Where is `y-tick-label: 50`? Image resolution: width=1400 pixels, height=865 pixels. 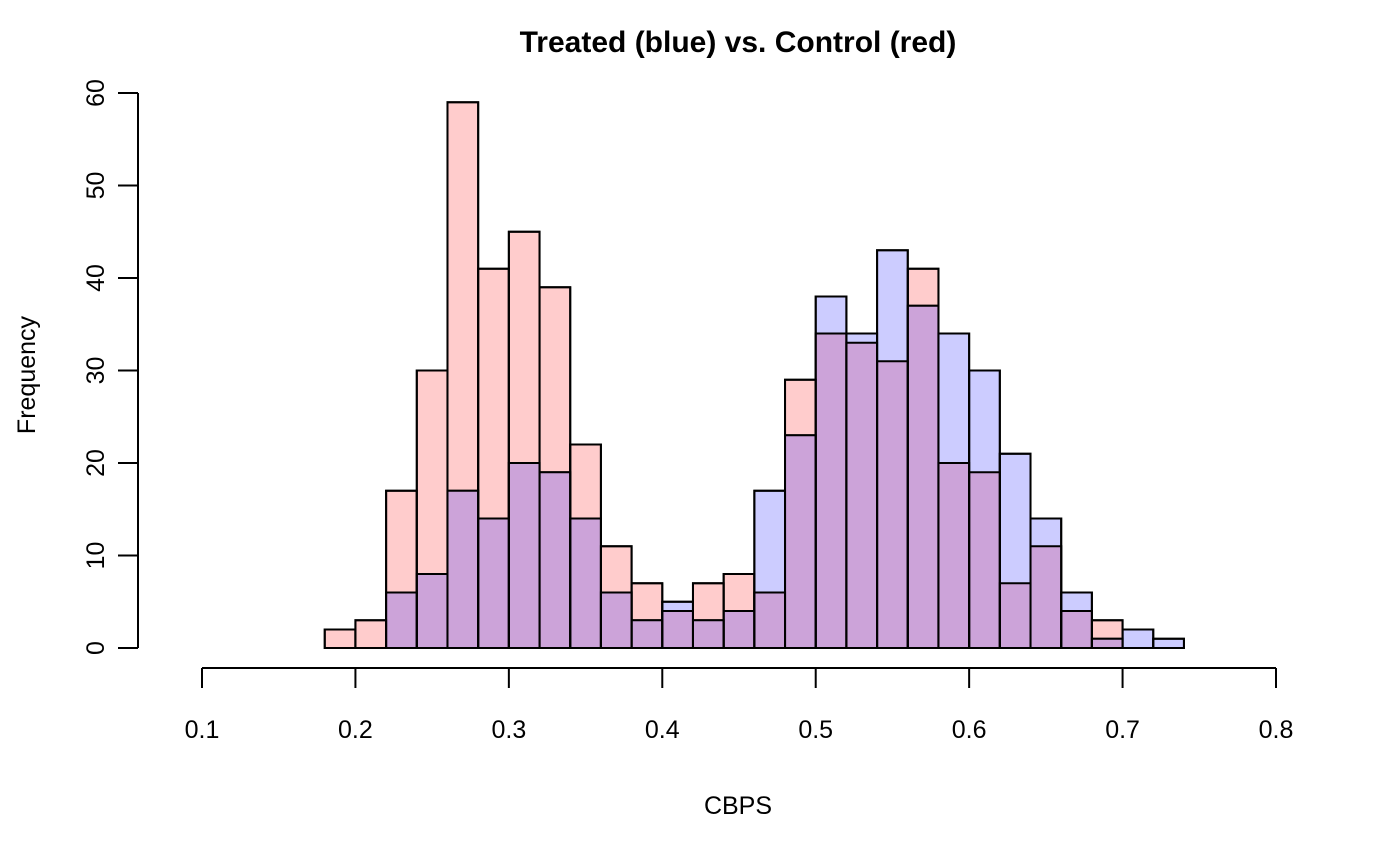
y-tick-label: 50 is located at coordinates (96, 186).